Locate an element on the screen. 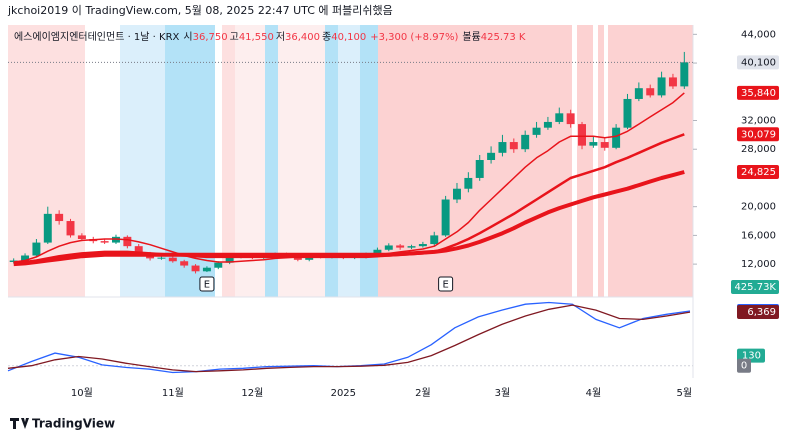 This screenshot has width=800, height=438. legend-symbol: 에스에이엠지엔터테인먼트 · 1날 · KRX is located at coordinates (97, 37).